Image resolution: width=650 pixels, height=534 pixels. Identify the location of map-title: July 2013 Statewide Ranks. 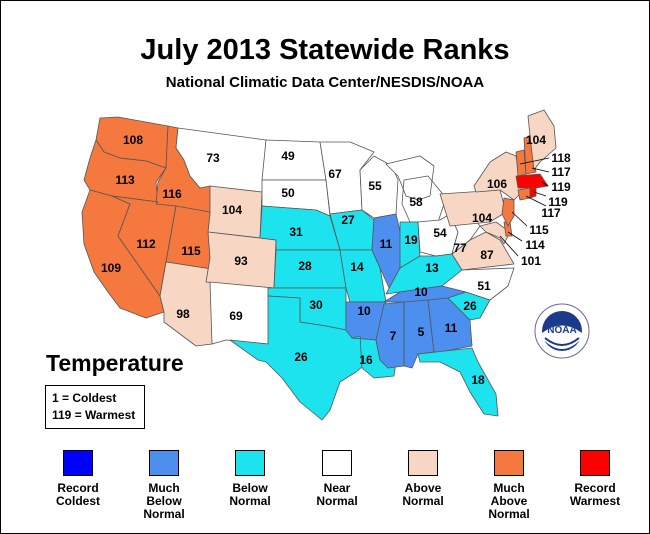
(325, 50).